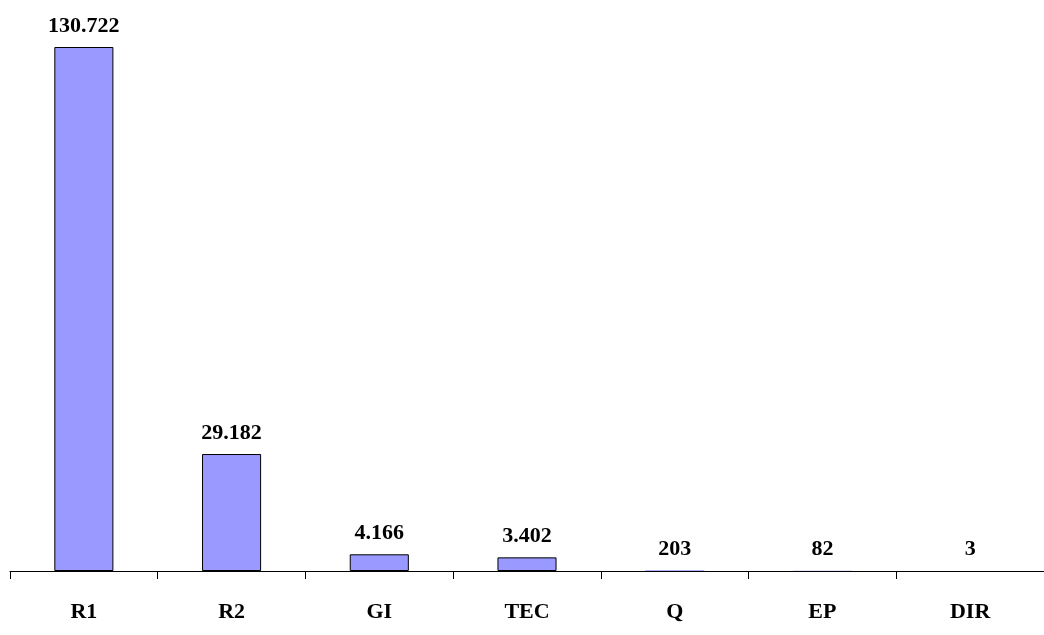  I want to click on x-tick-label: GI, so click(379, 610).